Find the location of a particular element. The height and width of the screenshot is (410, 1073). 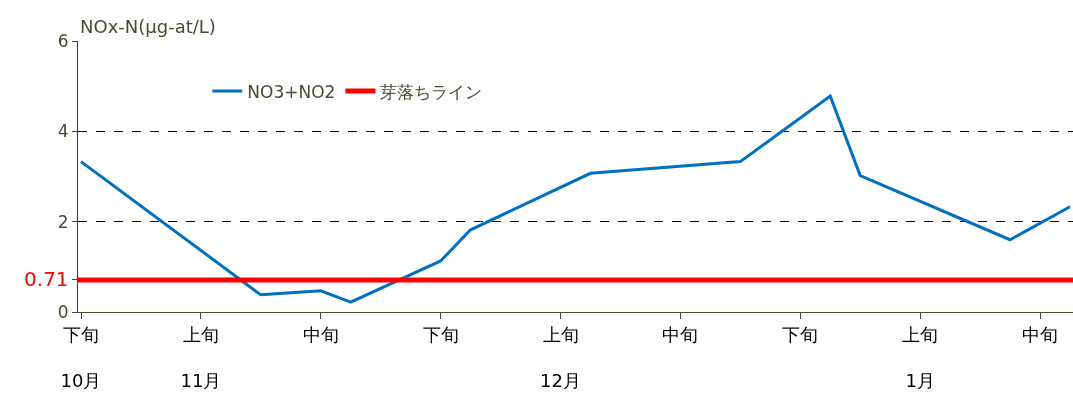

y-tick-label: 0.71 is located at coordinates (46, 278).